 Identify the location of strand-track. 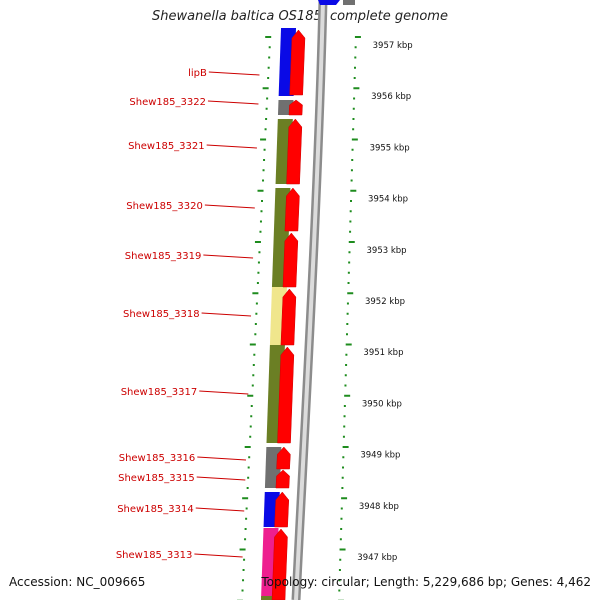
(288, 314).